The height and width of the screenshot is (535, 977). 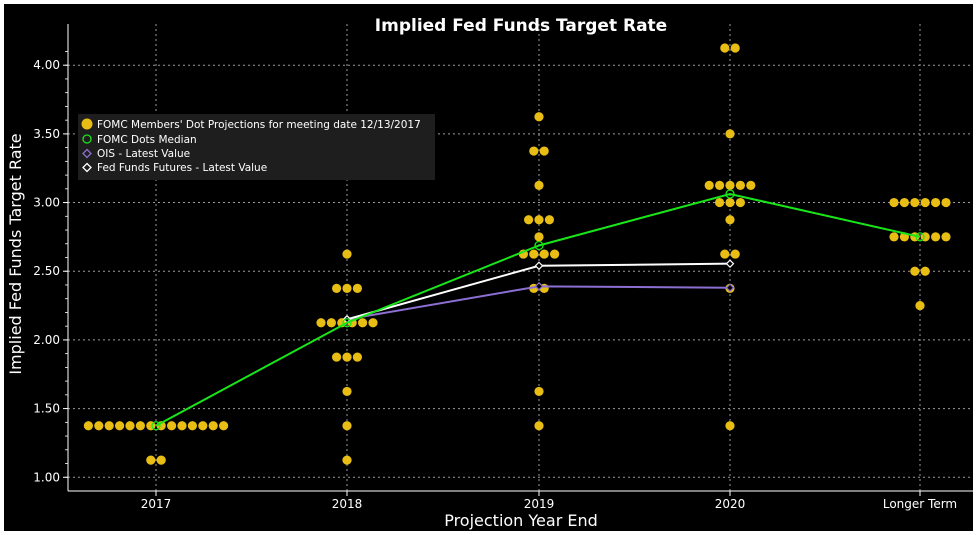 What do you see at coordinates (46, 340) in the screenshot?
I see `y-tick-label: 2.00` at bounding box center [46, 340].